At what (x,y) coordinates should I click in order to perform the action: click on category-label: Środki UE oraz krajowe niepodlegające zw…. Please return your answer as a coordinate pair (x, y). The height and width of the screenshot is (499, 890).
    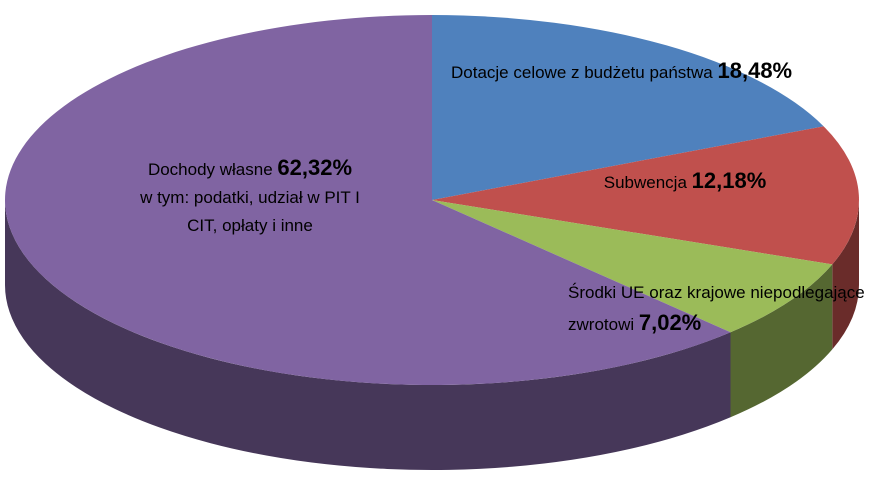
    Looking at the image, I should click on (716, 308).